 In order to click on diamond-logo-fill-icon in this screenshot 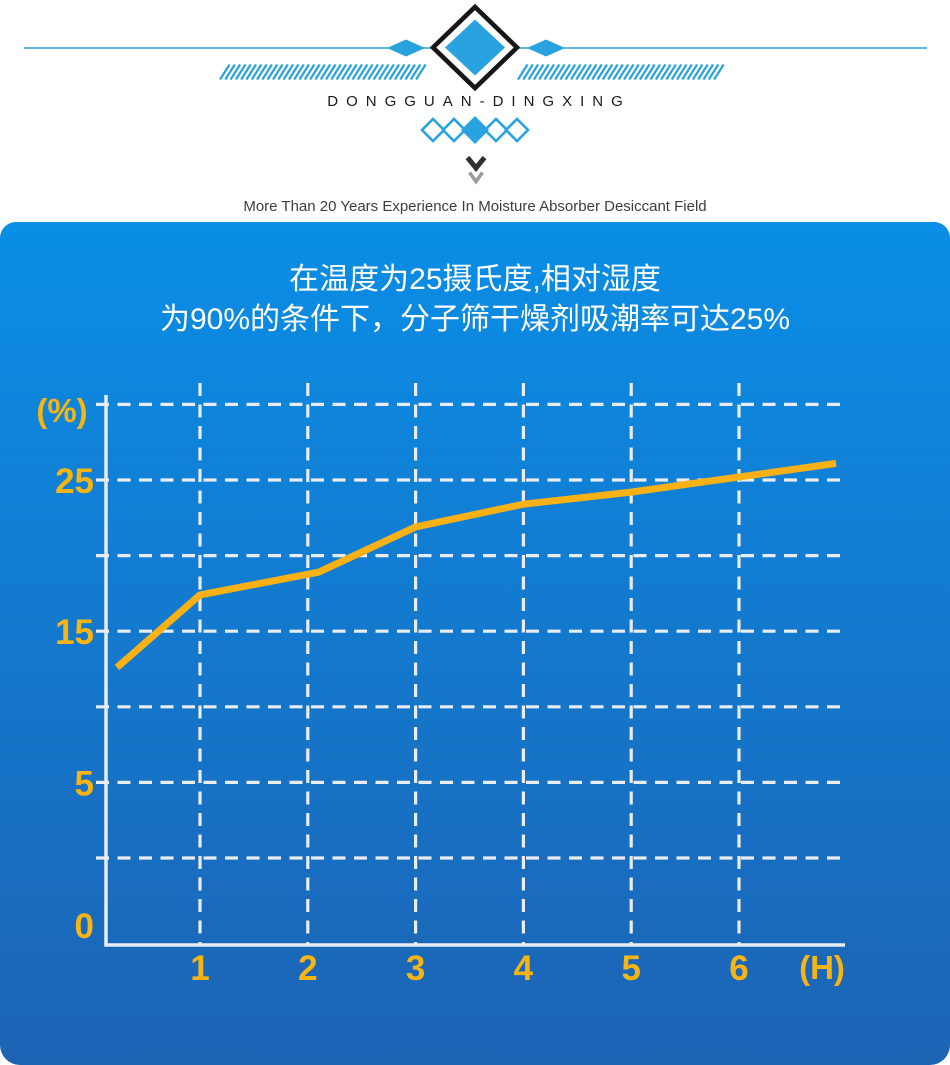, I will do `click(475, 47)`.